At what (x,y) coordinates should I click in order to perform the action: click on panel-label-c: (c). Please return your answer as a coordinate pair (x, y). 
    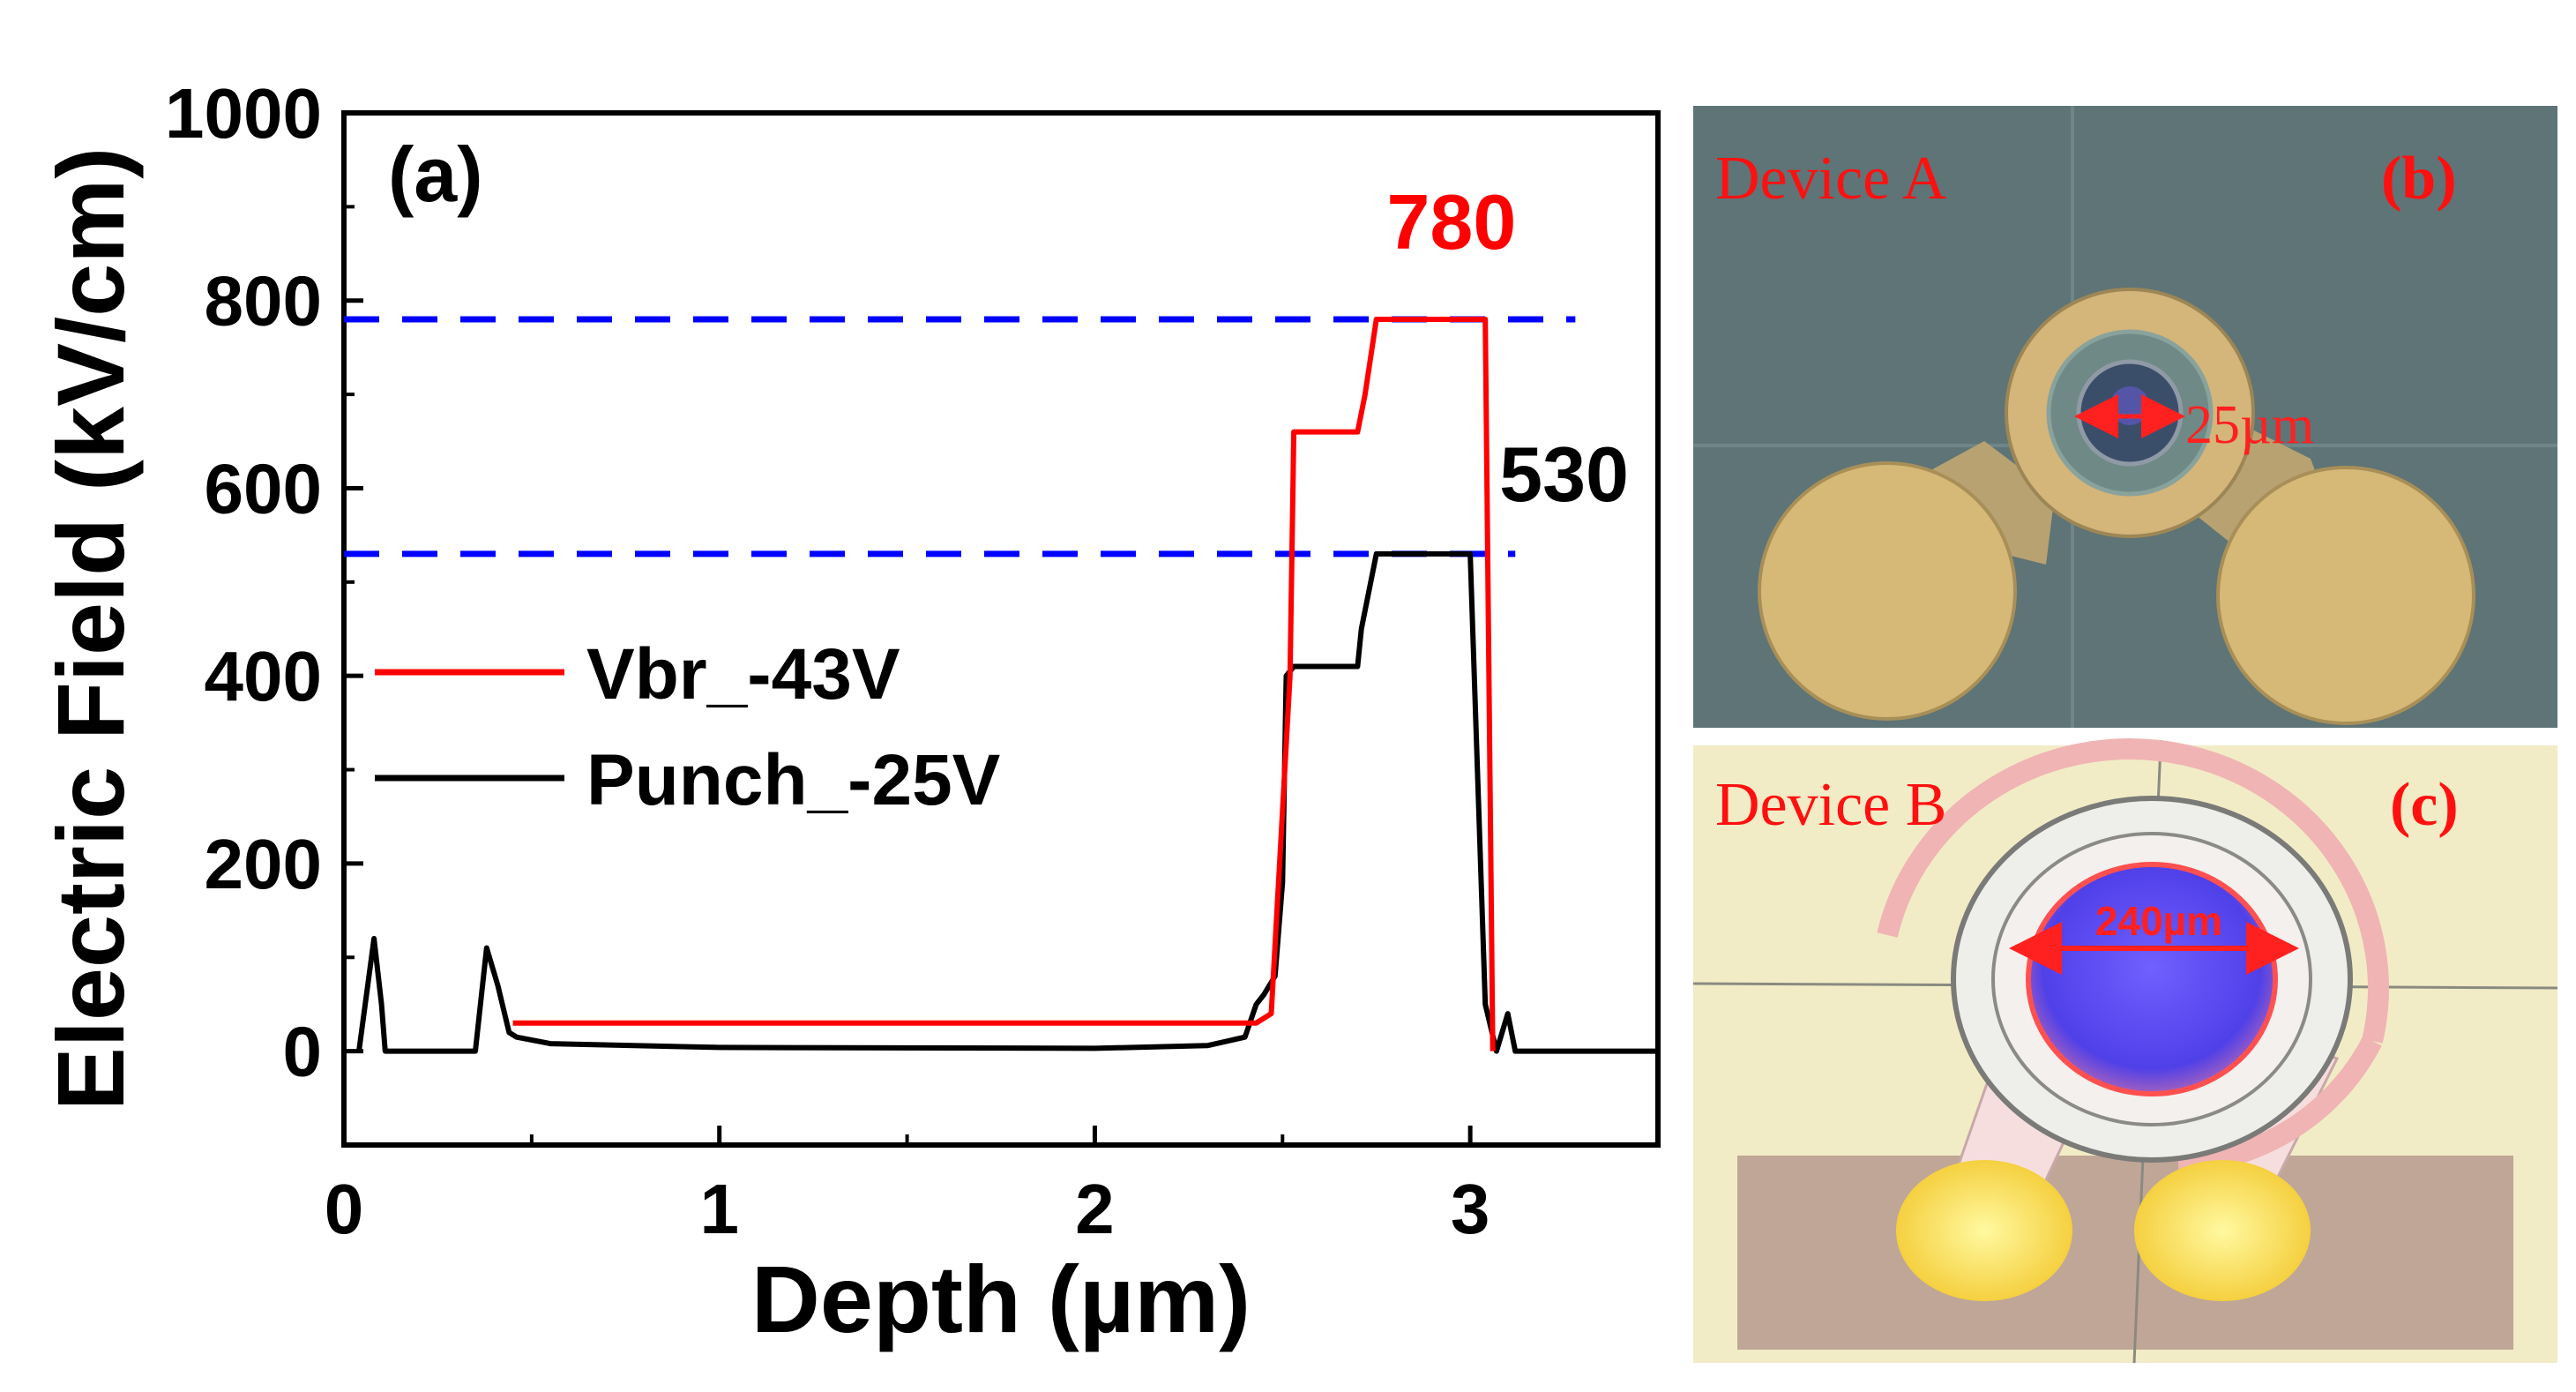
    Looking at the image, I should click on (2424, 805).